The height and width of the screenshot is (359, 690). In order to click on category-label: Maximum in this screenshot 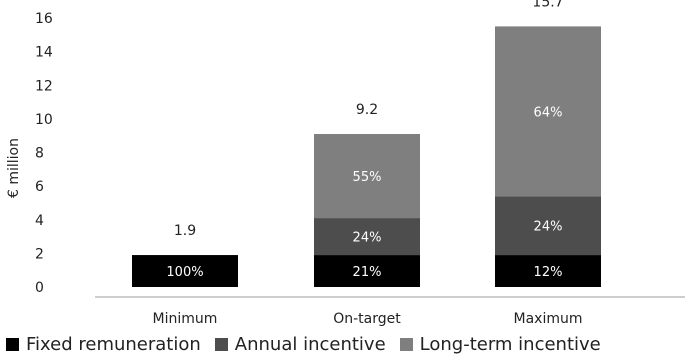, I will do `click(548, 319)`.